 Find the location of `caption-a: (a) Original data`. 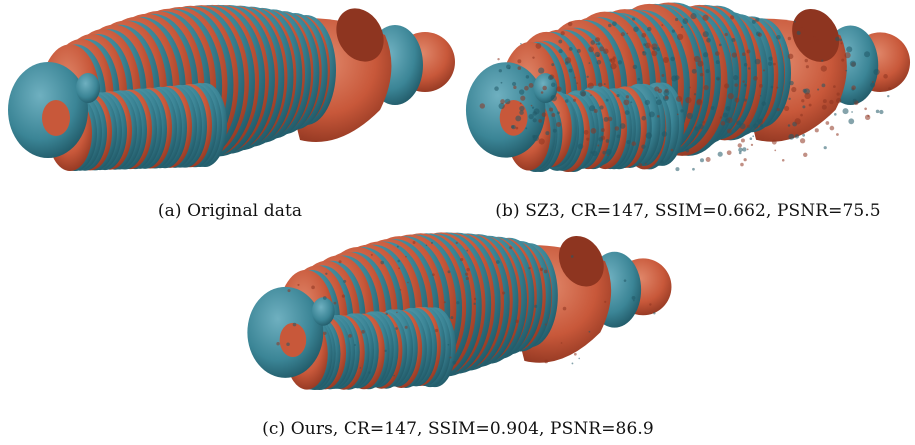

caption-a: (a) Original data is located at coordinates (230, 211).